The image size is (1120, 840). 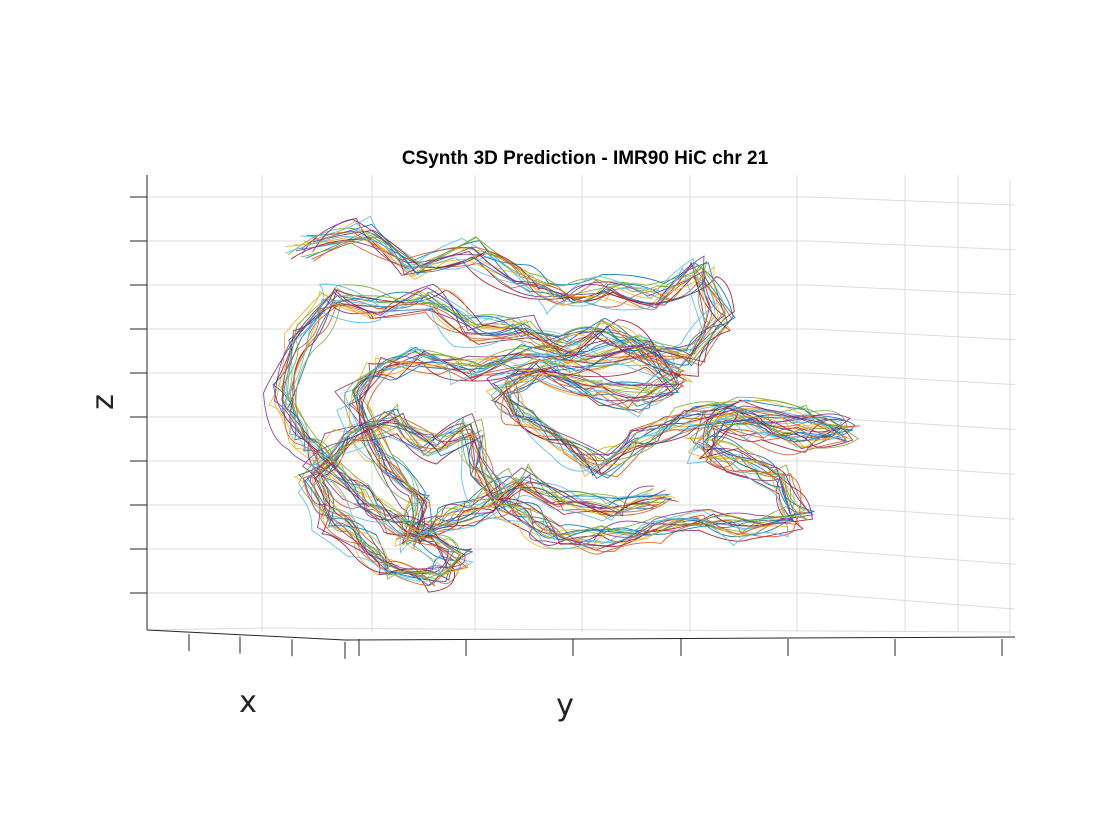 I want to click on z-axis-label: z, so click(x=103, y=402).